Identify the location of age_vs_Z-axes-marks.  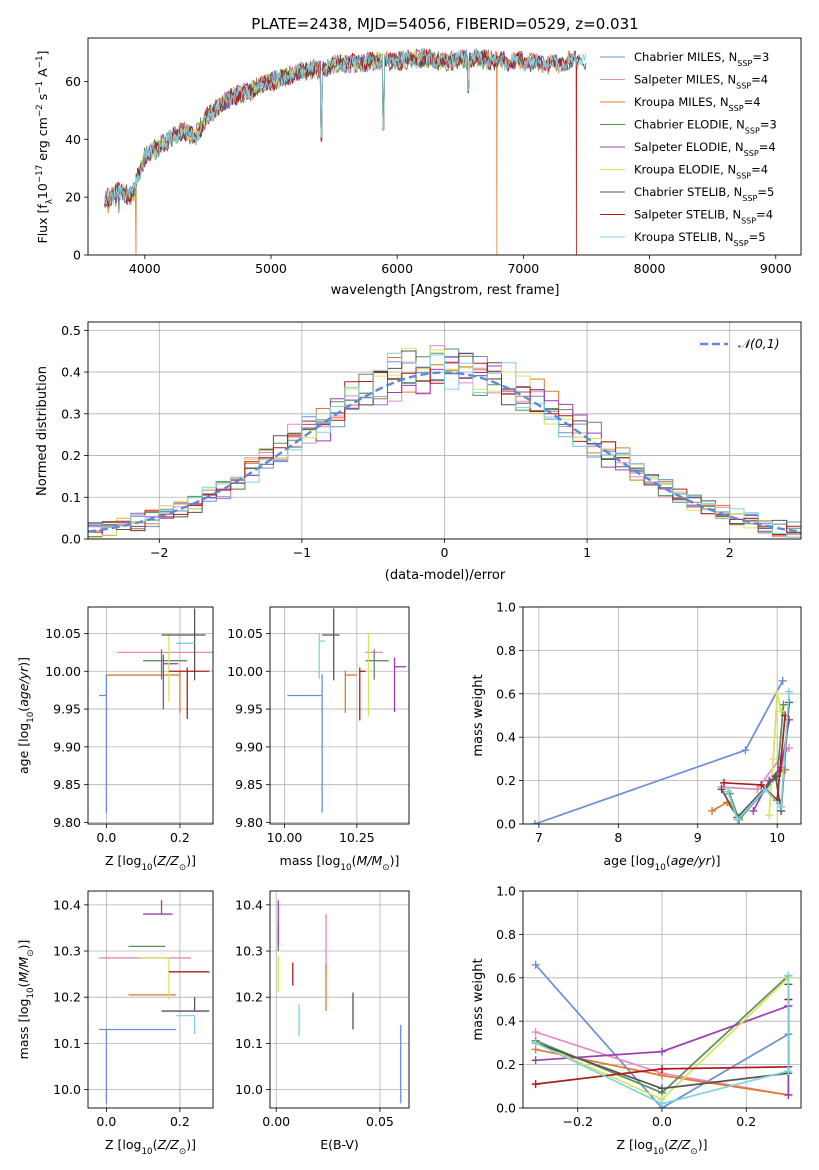
(156, 710).